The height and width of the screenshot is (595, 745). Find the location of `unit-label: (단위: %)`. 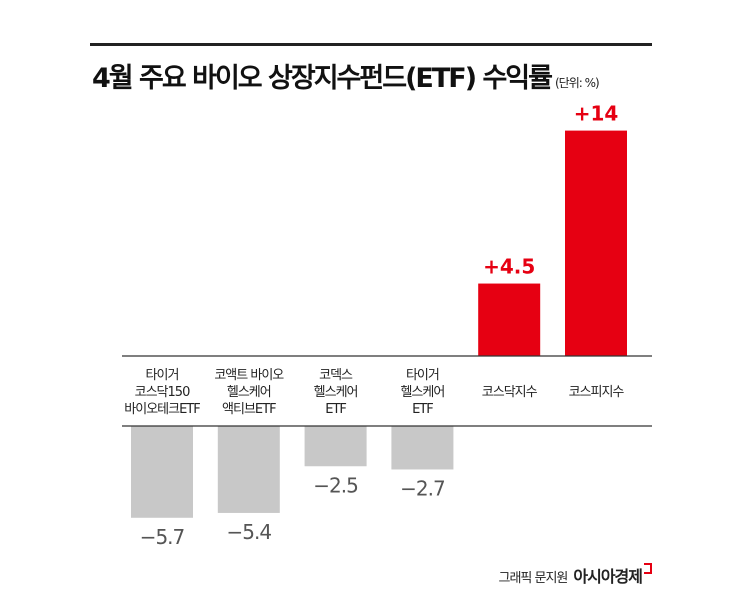

unit-label: (단위: %) is located at coordinates (577, 83).